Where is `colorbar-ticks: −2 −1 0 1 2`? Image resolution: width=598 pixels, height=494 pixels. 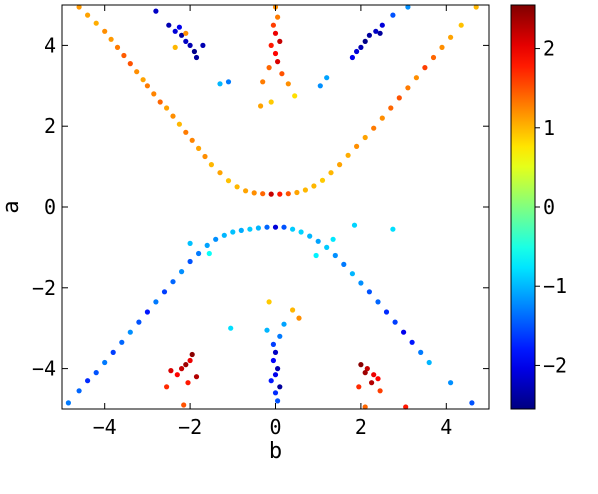
colorbar-ticks: −2 −1 0 1 2 is located at coordinates (551, 207).